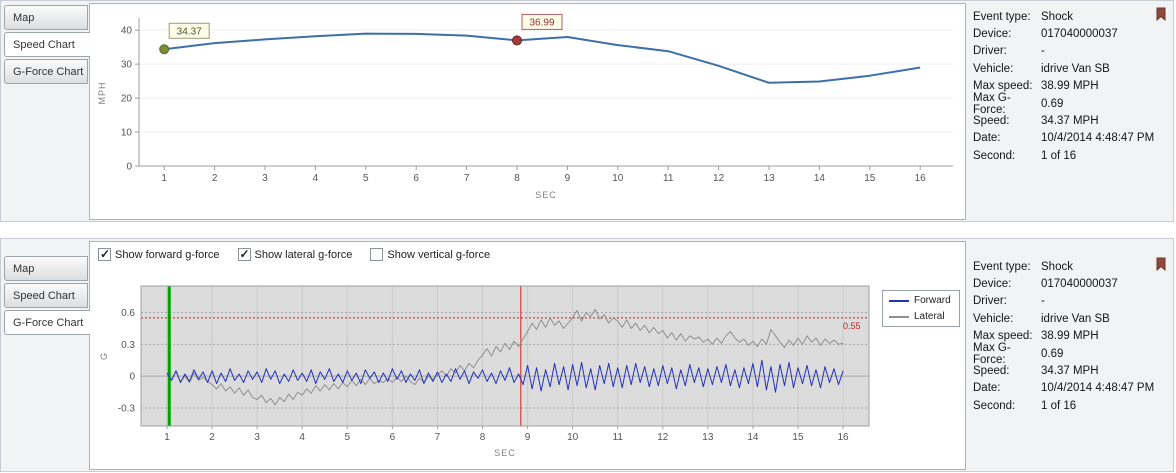 The width and height of the screenshot is (1176, 473). What do you see at coordinates (546, 195) in the screenshot?
I see `svg-text: SEC` at bounding box center [546, 195].